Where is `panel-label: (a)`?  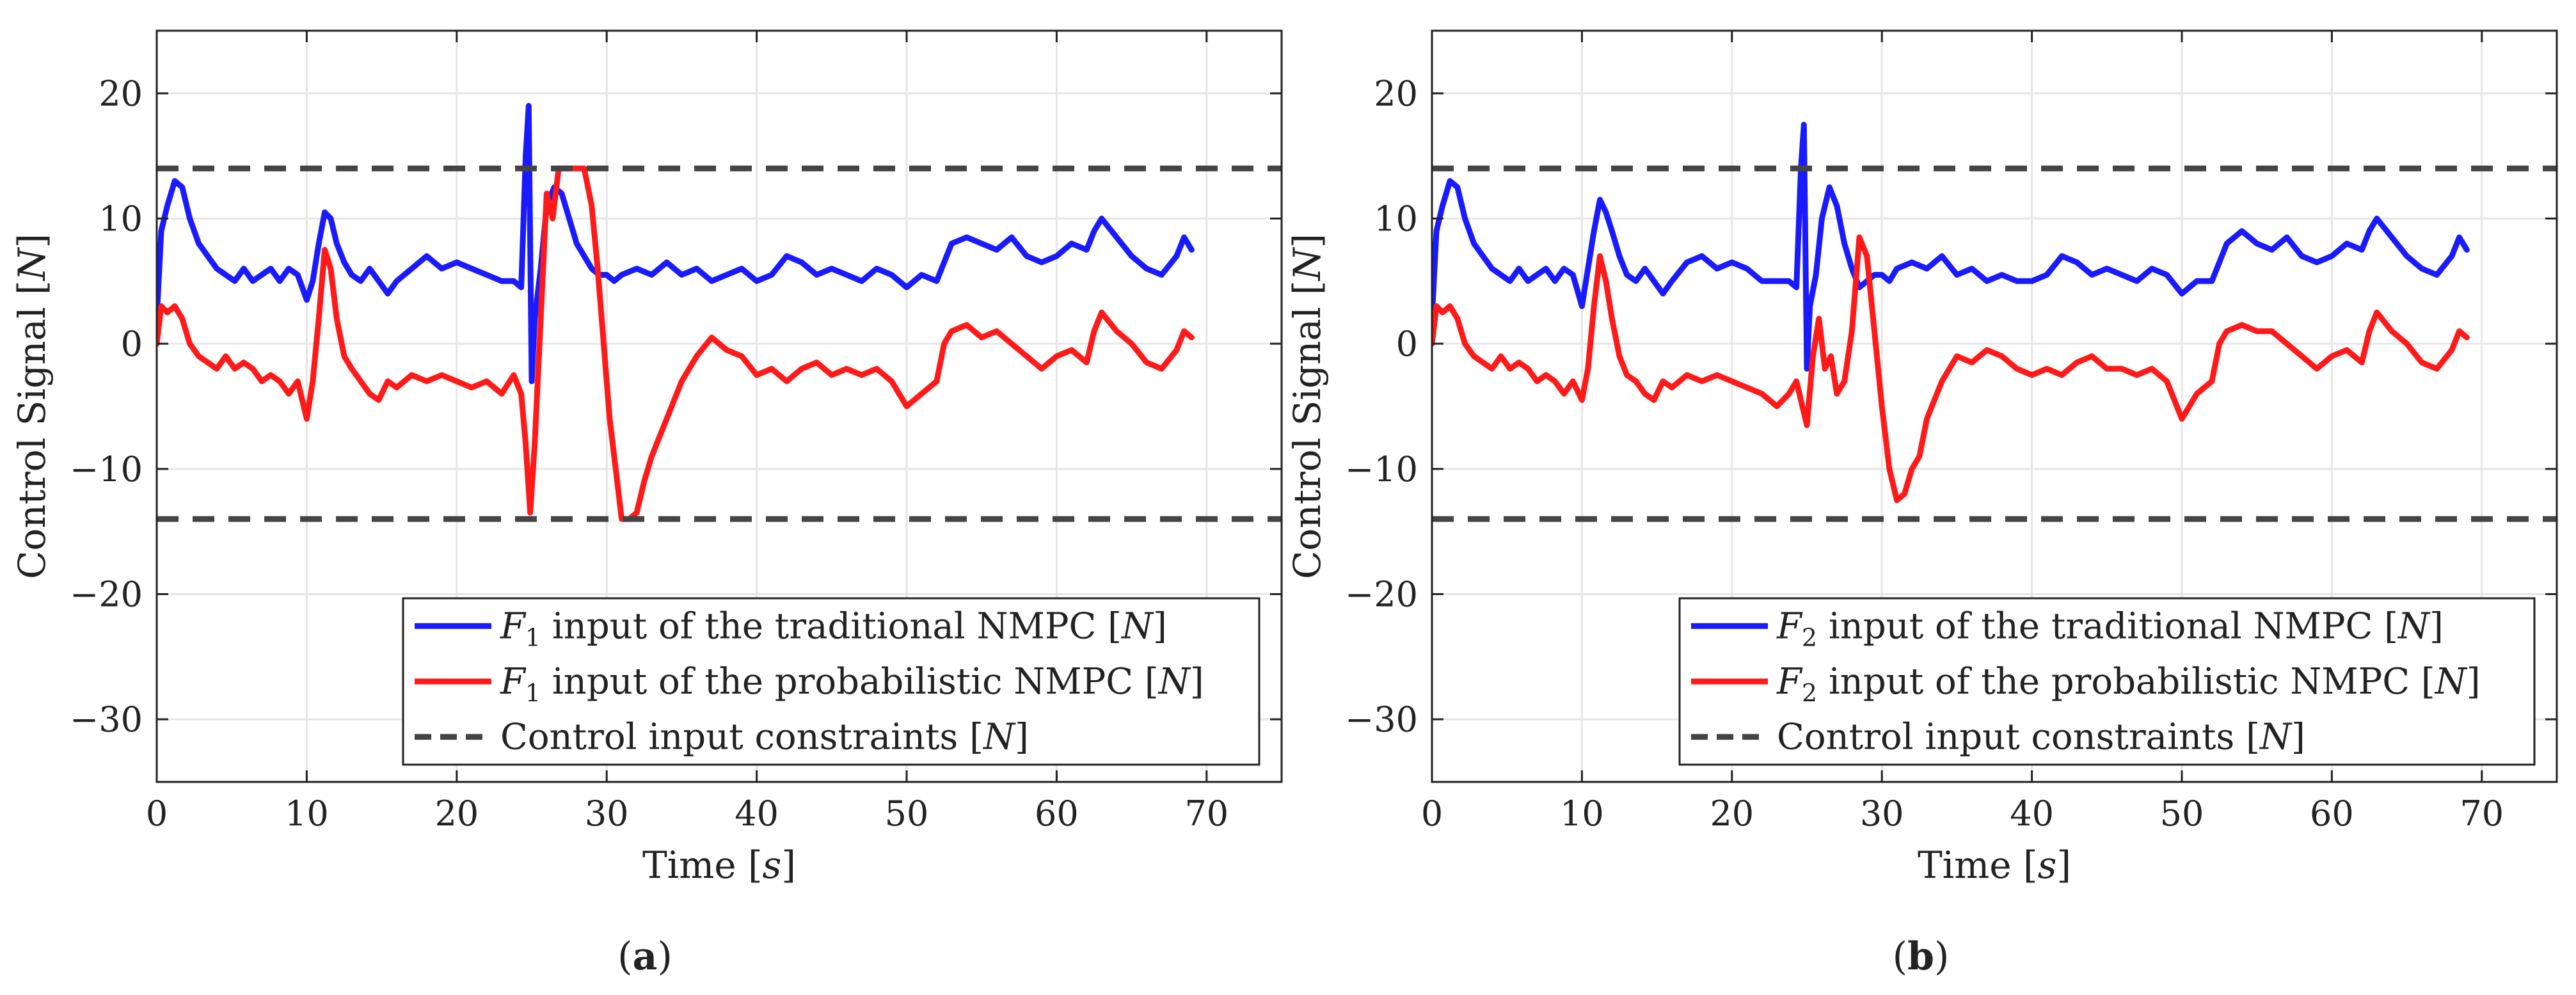
panel-label: (a) is located at coordinates (645, 956).